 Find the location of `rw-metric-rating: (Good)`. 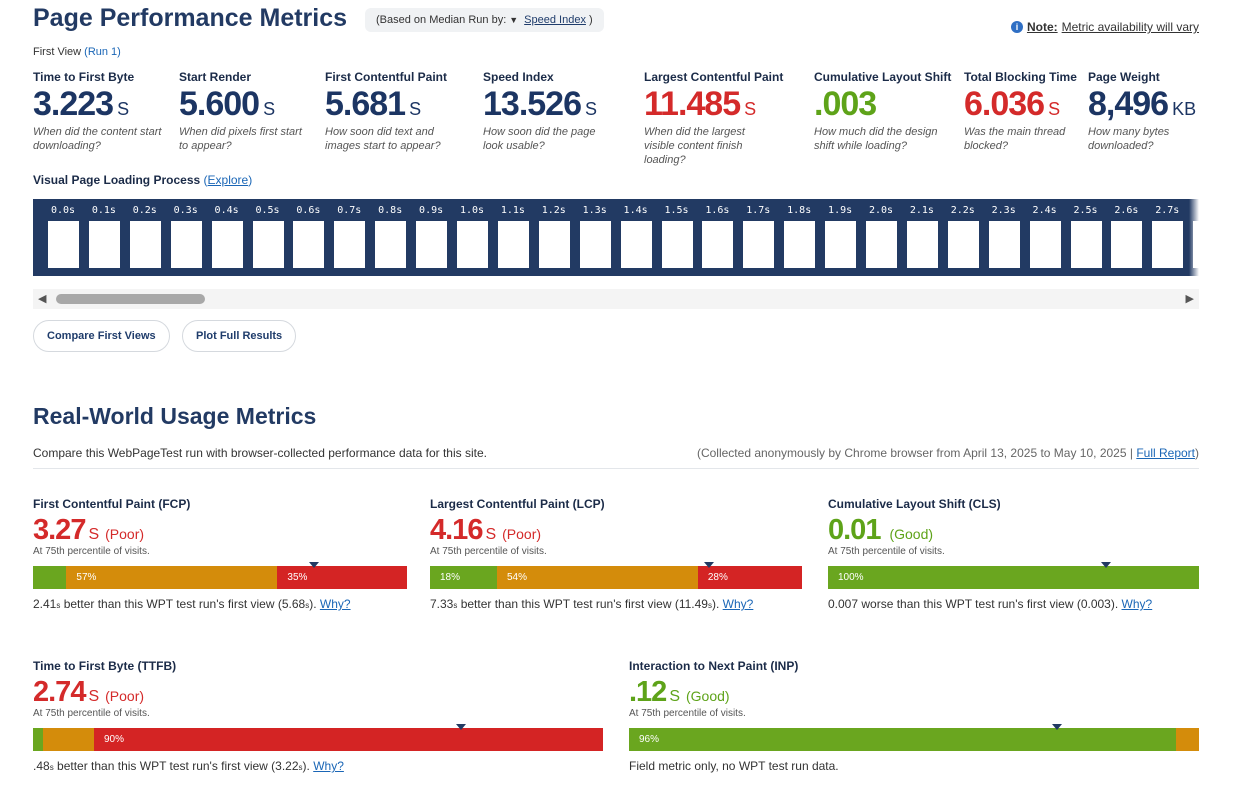

rw-metric-rating: (Good) is located at coordinates (911, 534).